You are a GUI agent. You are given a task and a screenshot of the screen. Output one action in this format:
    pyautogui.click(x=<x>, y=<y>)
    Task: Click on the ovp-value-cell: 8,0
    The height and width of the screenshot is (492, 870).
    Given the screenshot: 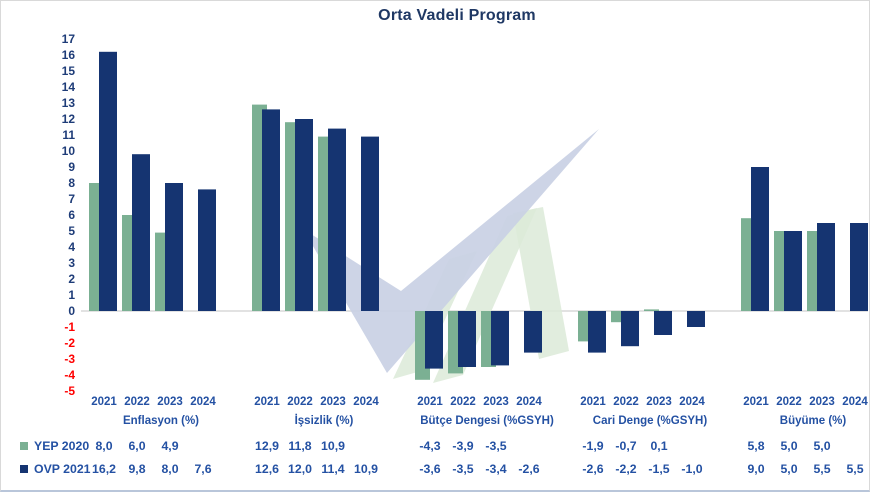 What is the action you would take?
    pyautogui.click(x=170, y=469)
    